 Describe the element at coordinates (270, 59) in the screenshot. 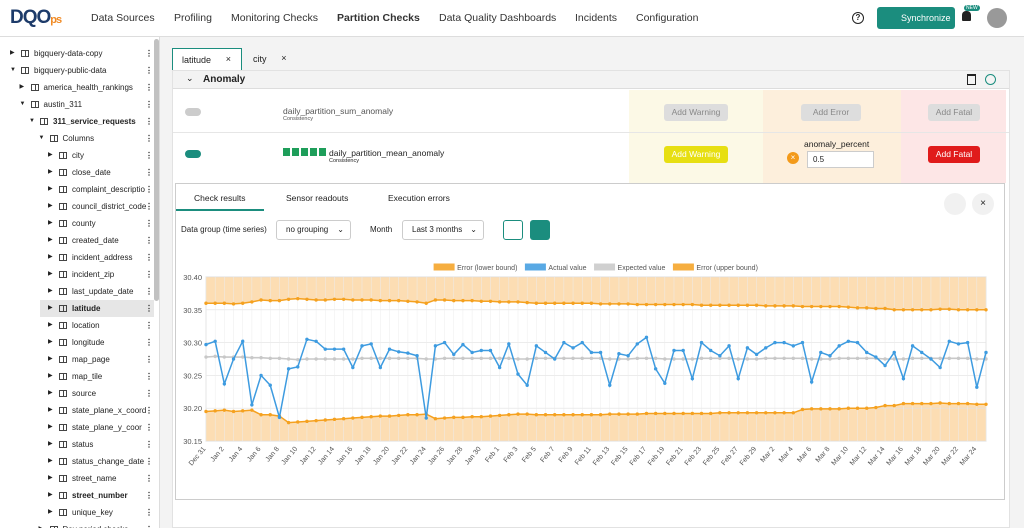

I see `tab: city ×` at that location.